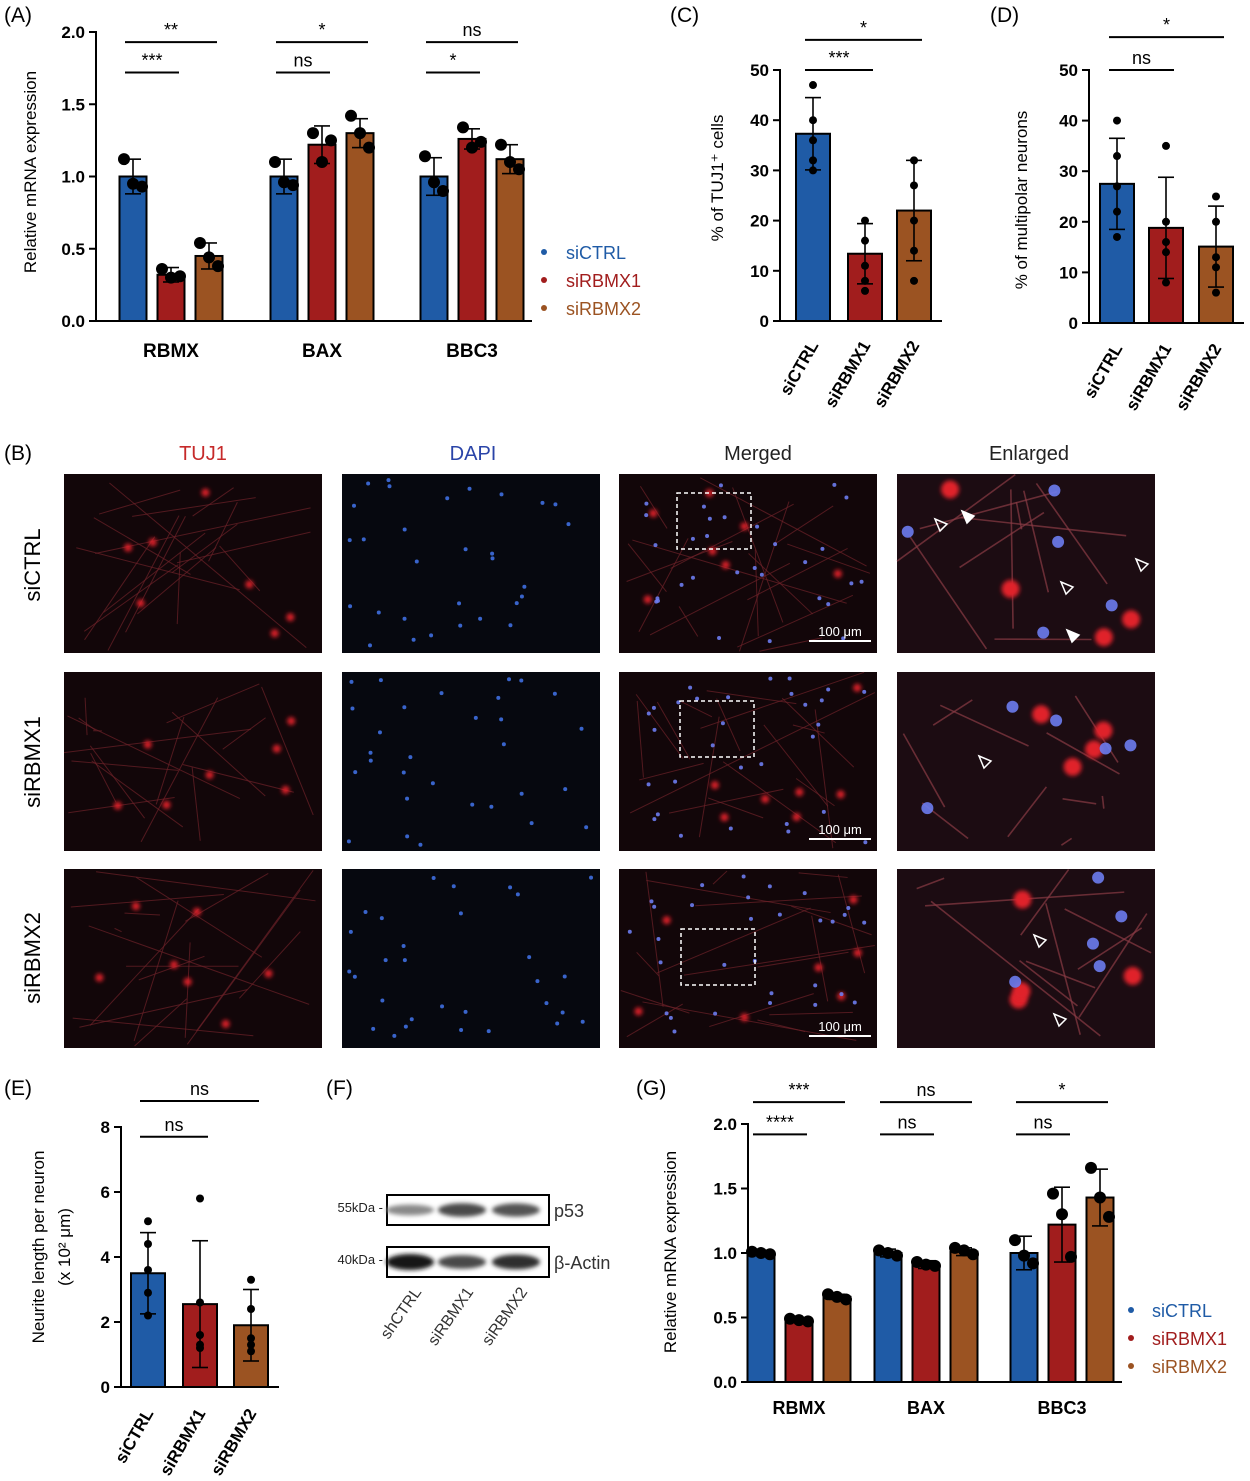 This screenshot has width=1250, height=1481. What do you see at coordinates (1189, 1367) in the screenshot?
I see `legend-label-sirbmx2: siRBMX2` at bounding box center [1189, 1367].